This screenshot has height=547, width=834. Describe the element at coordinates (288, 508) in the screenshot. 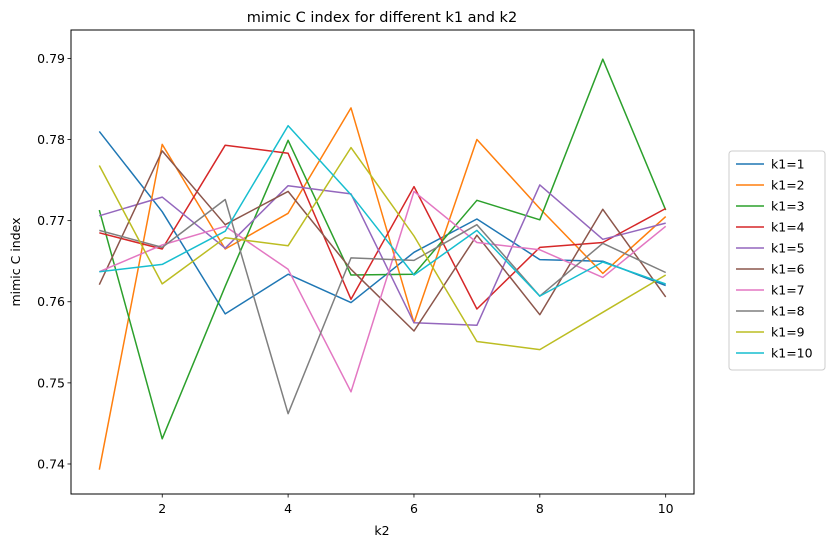

I see `x-tick-label: 4` at that location.